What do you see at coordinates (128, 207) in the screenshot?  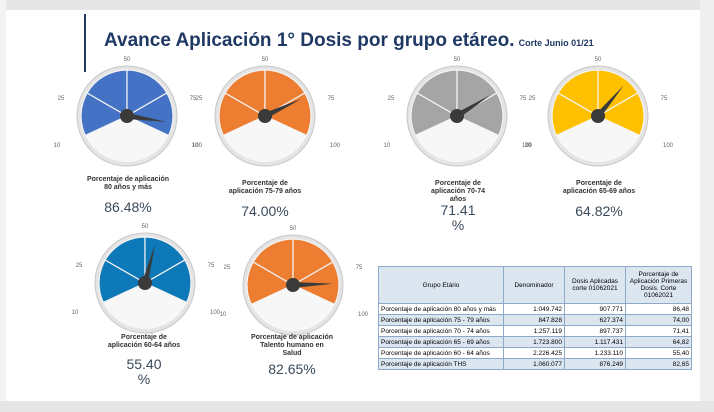 I see `gauge-value: 86.48%` at bounding box center [128, 207].